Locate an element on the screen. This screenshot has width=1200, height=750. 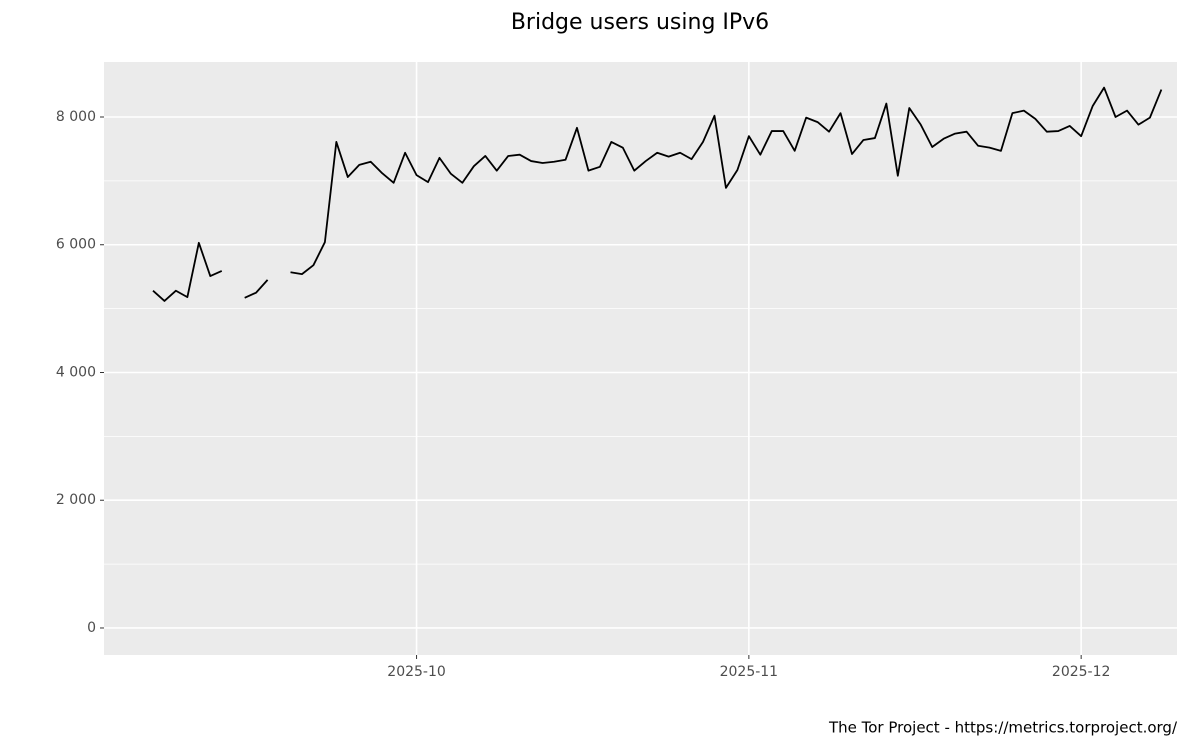
y-tick-label: 6 000 is located at coordinates (76, 245).